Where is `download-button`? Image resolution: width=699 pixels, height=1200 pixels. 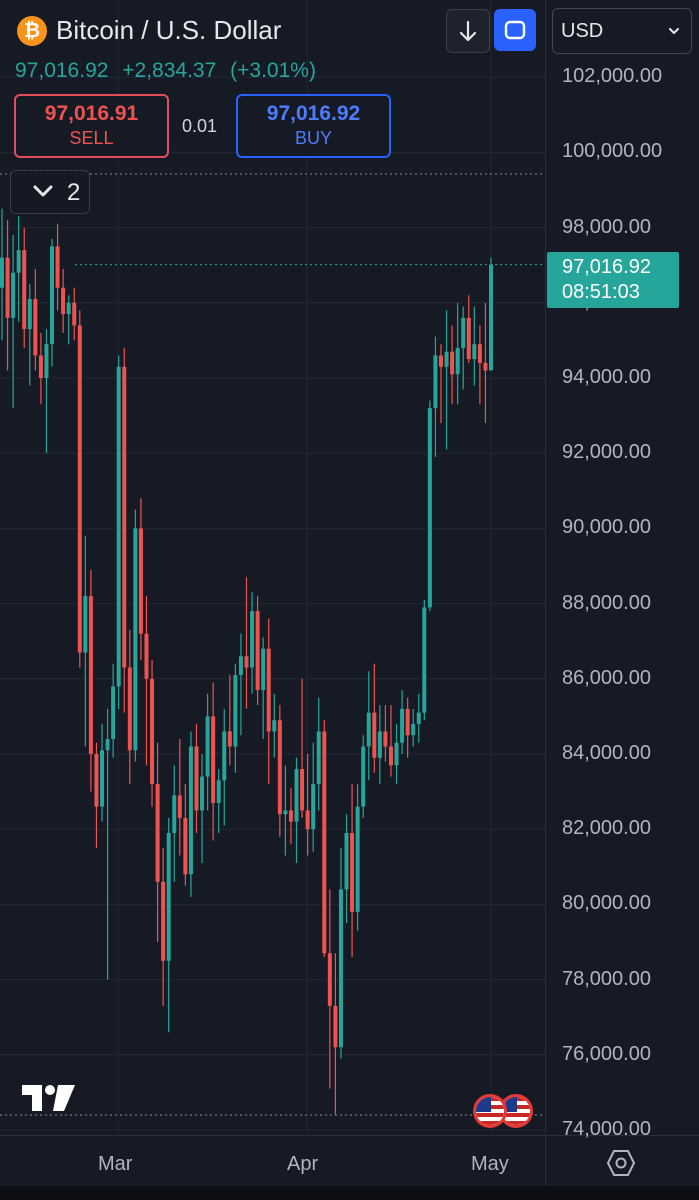 download-button is located at coordinates (468, 31).